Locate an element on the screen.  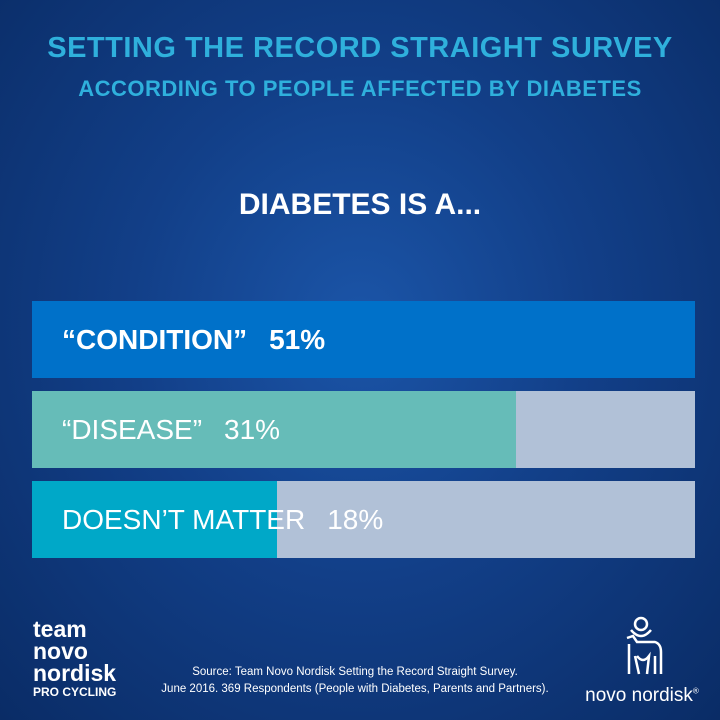
logo-text: novo nordisk is located at coordinates (639, 695).